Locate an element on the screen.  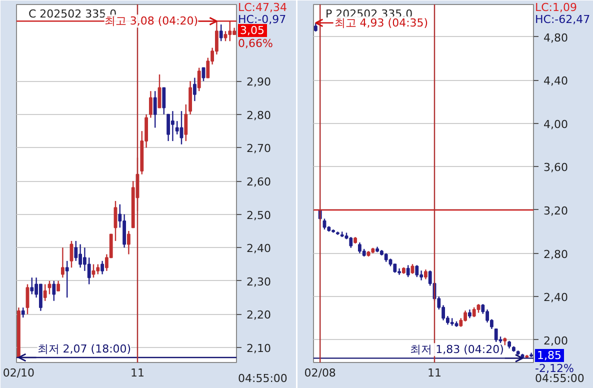
x-tick-label: 02/08 is located at coordinates (320, 373).